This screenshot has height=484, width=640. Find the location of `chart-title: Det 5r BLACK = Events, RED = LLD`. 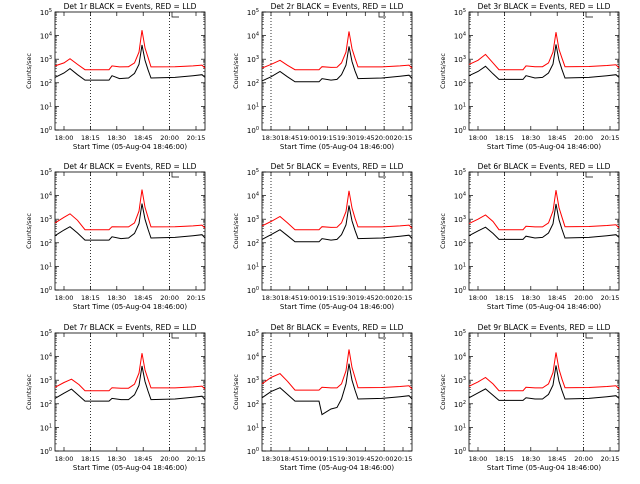

chart-title: Det 5r BLACK = Events, RED = LLD is located at coordinates (337, 166).